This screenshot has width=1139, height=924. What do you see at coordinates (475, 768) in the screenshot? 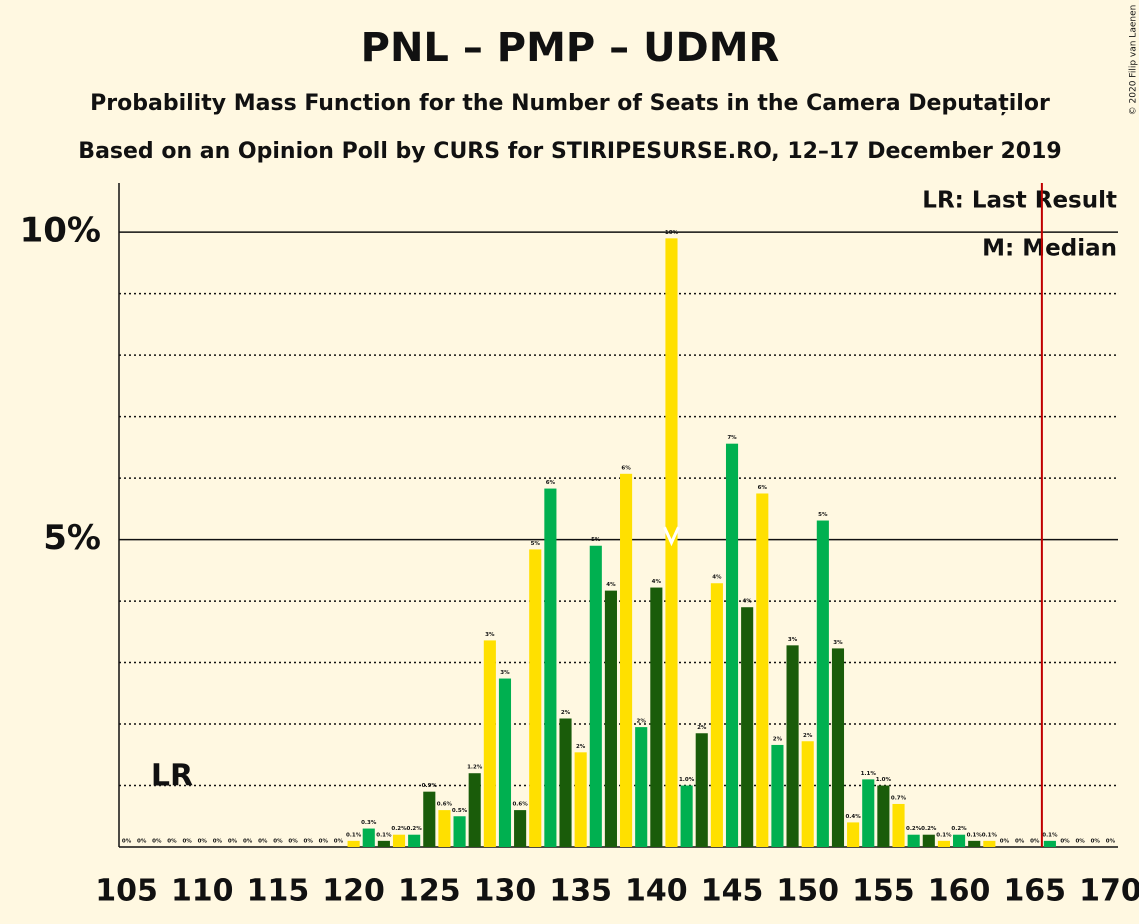
I see `value-label: 1.2%` at bounding box center [475, 768].